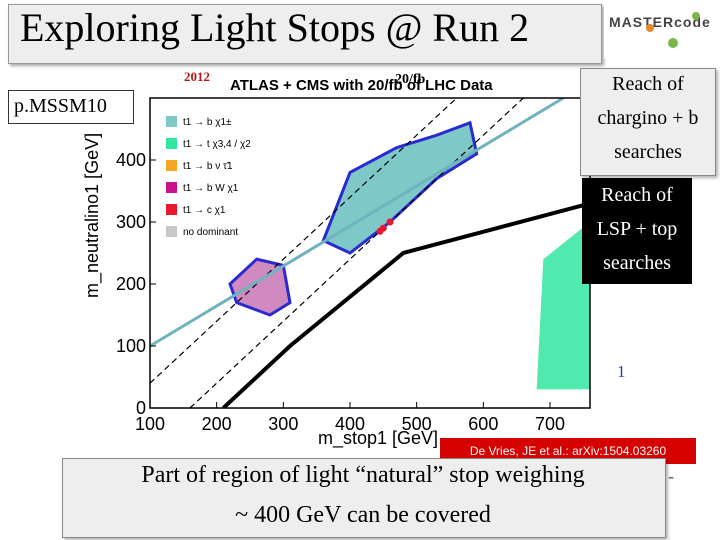 This screenshot has height=540, width=720. Describe the element at coordinates (660, 22) in the screenshot. I see `logo-text: MASTERcode` at that location.